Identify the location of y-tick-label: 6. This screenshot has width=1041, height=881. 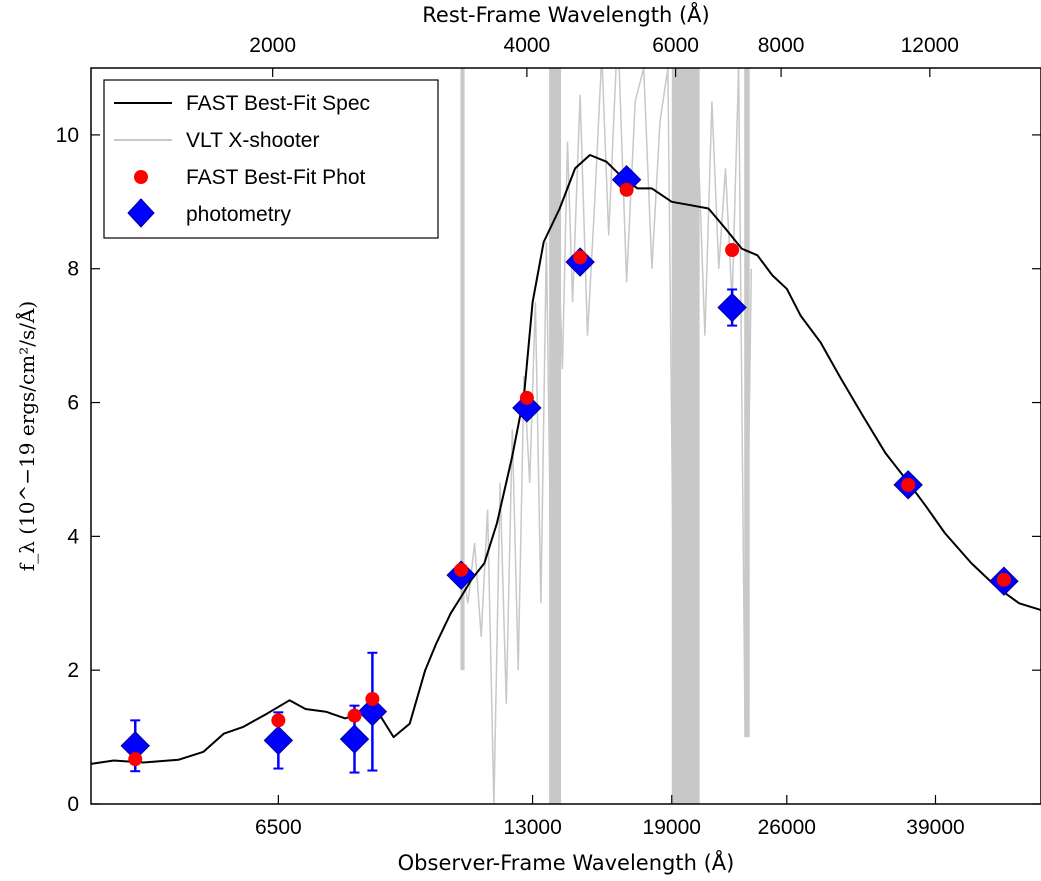
(73, 403).